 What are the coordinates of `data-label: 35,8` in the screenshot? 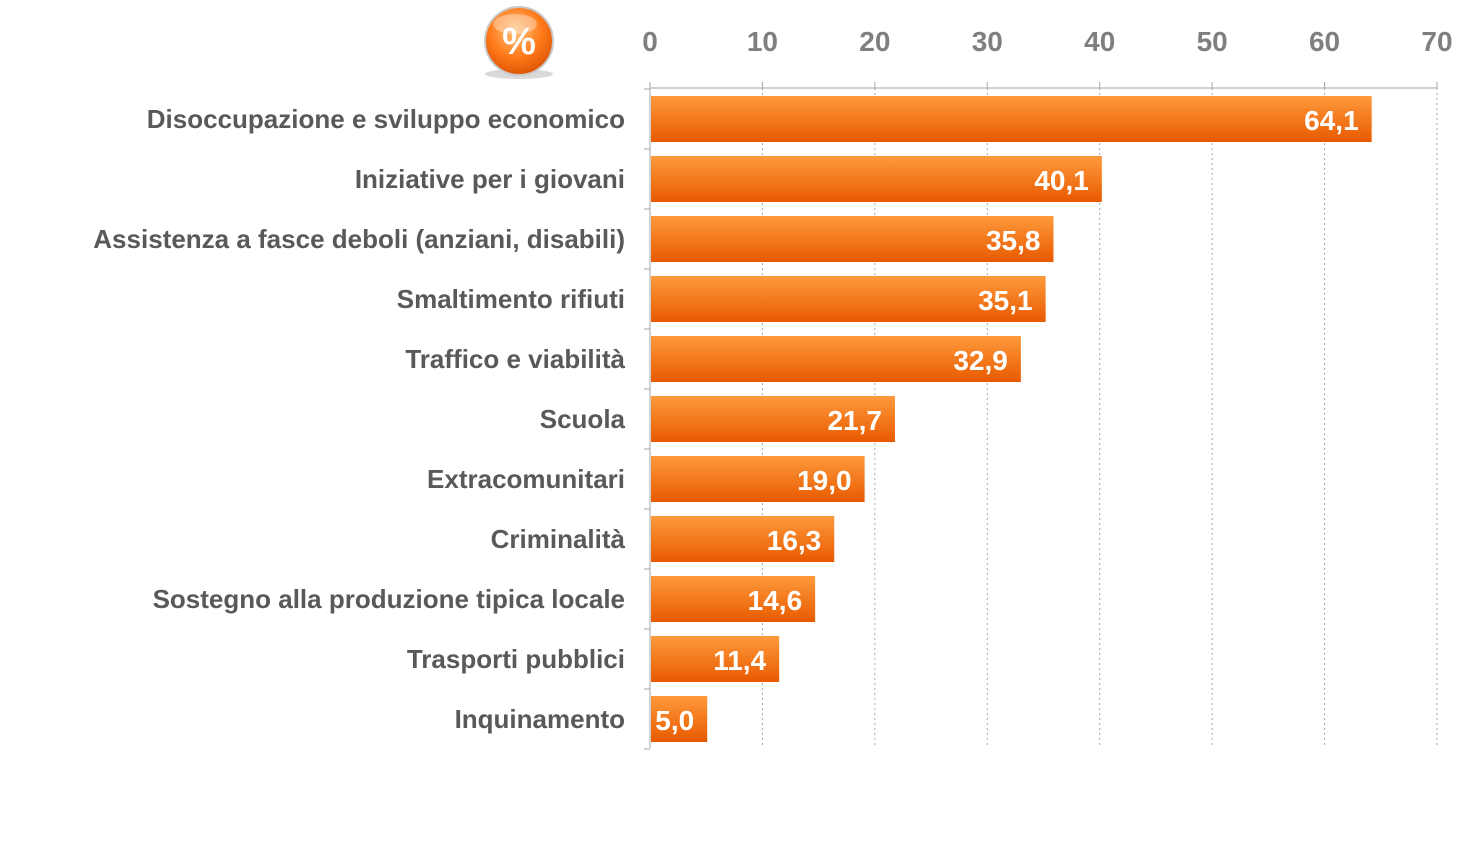 It's located at (1013, 240).